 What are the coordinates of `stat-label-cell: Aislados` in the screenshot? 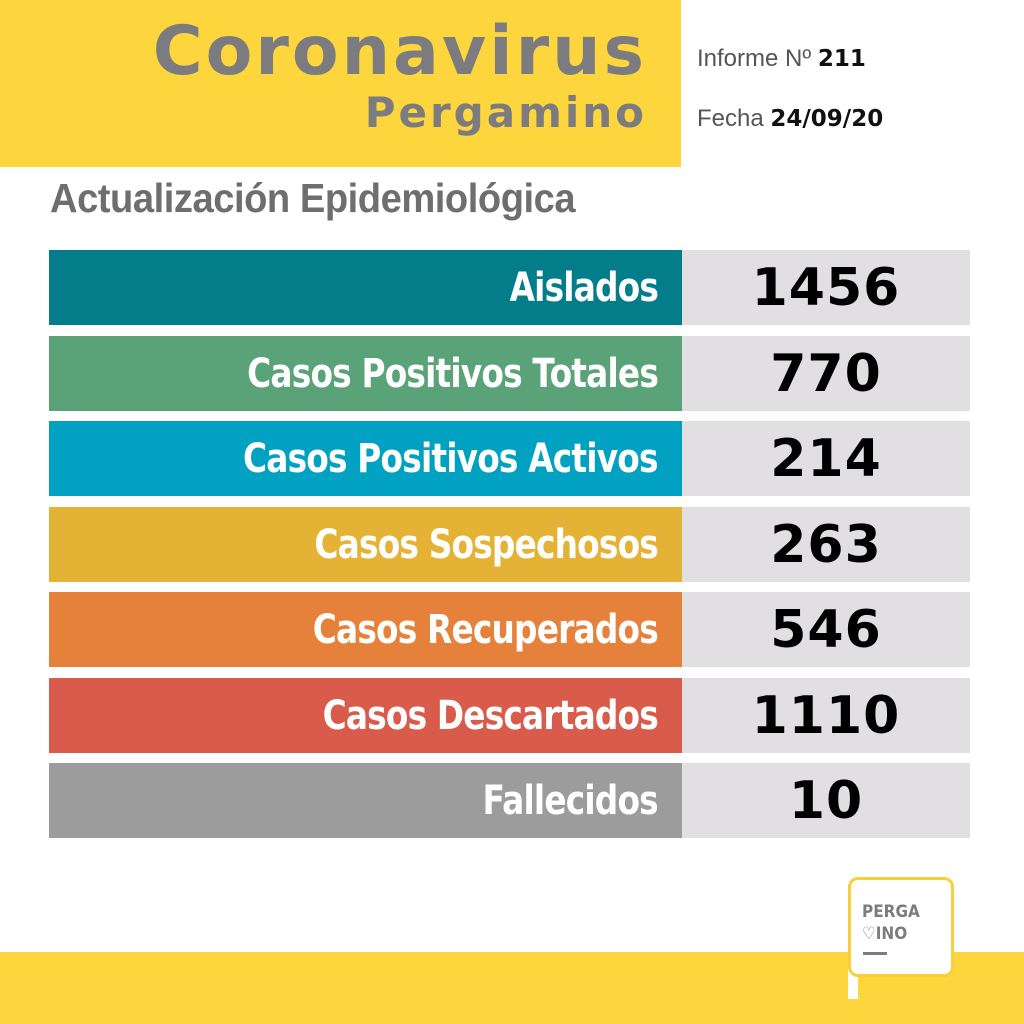 It's located at (365, 287).